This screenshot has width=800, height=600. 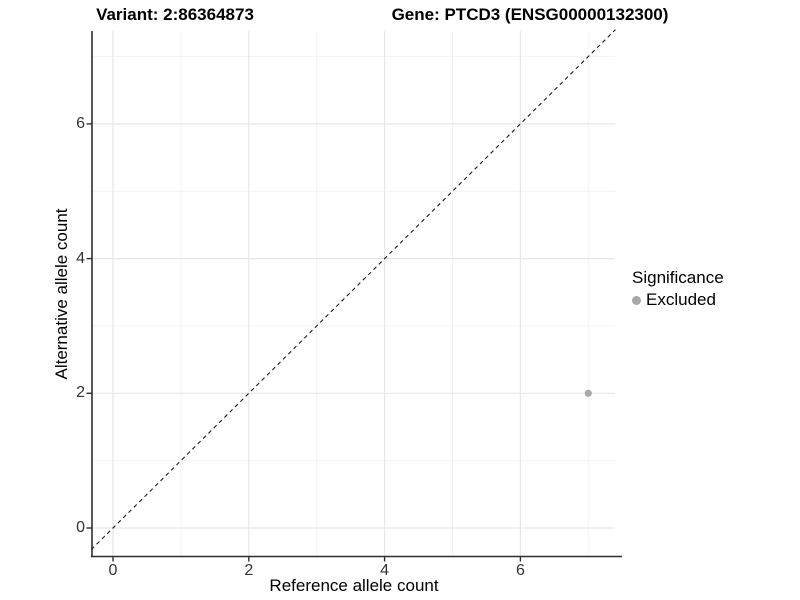 I want to click on y-tick-label: 0, so click(x=80, y=527).